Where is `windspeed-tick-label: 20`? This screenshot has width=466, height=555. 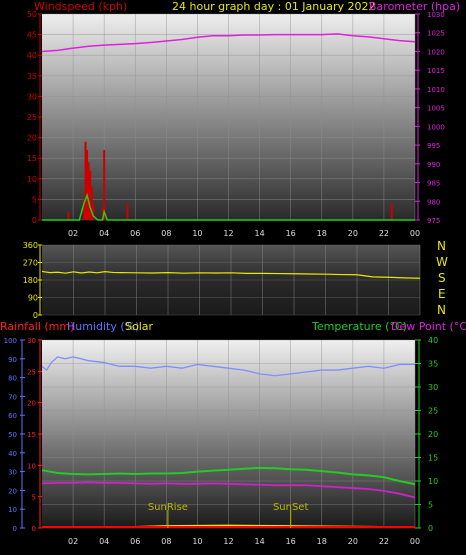 windspeed-tick-label: 20 is located at coordinates (32, 138).